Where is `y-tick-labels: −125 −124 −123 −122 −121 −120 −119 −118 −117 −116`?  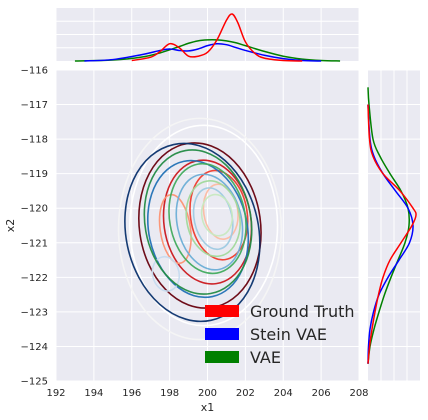 y-tick-labels: −125 −124 −123 −122 −121 −120 −119 −118 −117 −116 is located at coordinates (34, 227).